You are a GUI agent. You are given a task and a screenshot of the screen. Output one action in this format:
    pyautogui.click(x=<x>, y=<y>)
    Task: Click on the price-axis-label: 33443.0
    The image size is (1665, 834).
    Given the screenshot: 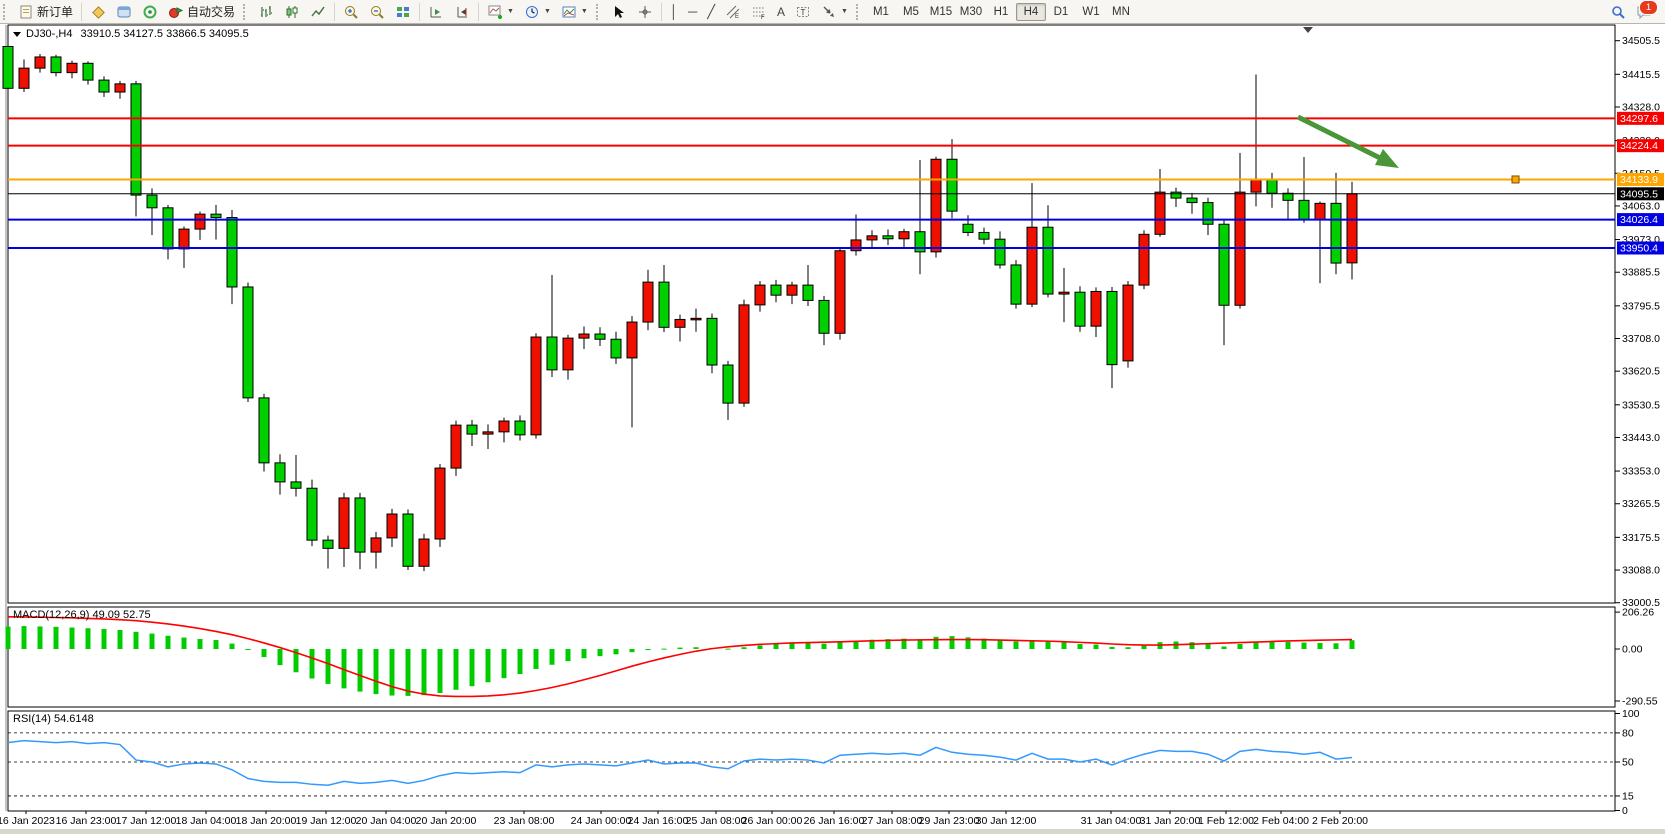 What is the action you would take?
    pyautogui.click(x=1641, y=438)
    